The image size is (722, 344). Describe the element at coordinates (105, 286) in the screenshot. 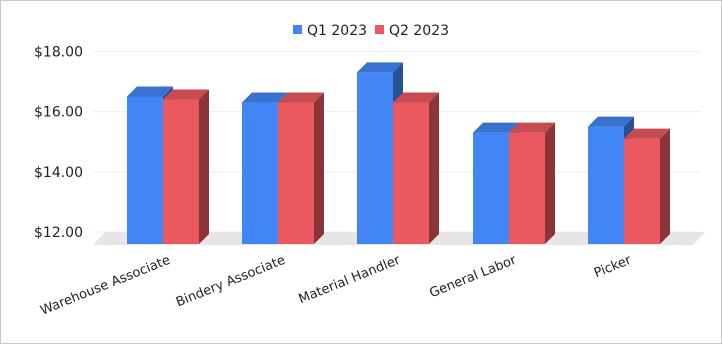

I see `x-tick-label: Warehouse Associate` at that location.